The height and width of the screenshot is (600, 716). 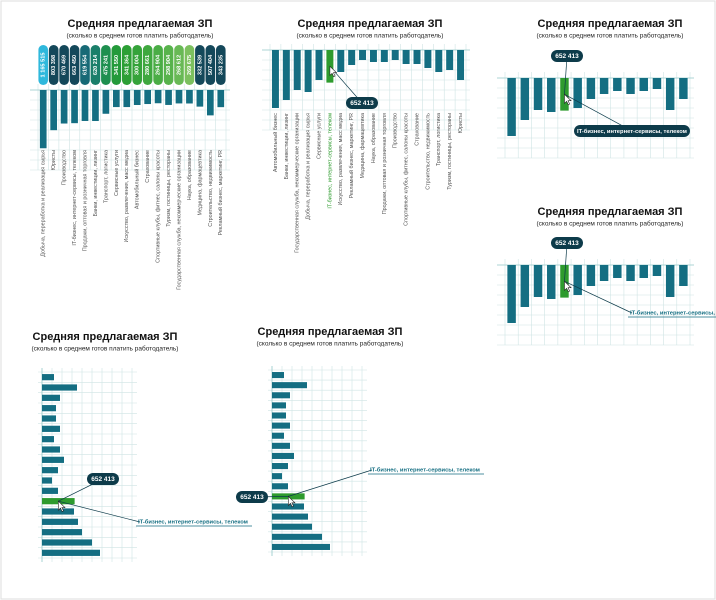 I want to click on category-label: Банки, инвестиции, лизинг, so click(x=287, y=146).